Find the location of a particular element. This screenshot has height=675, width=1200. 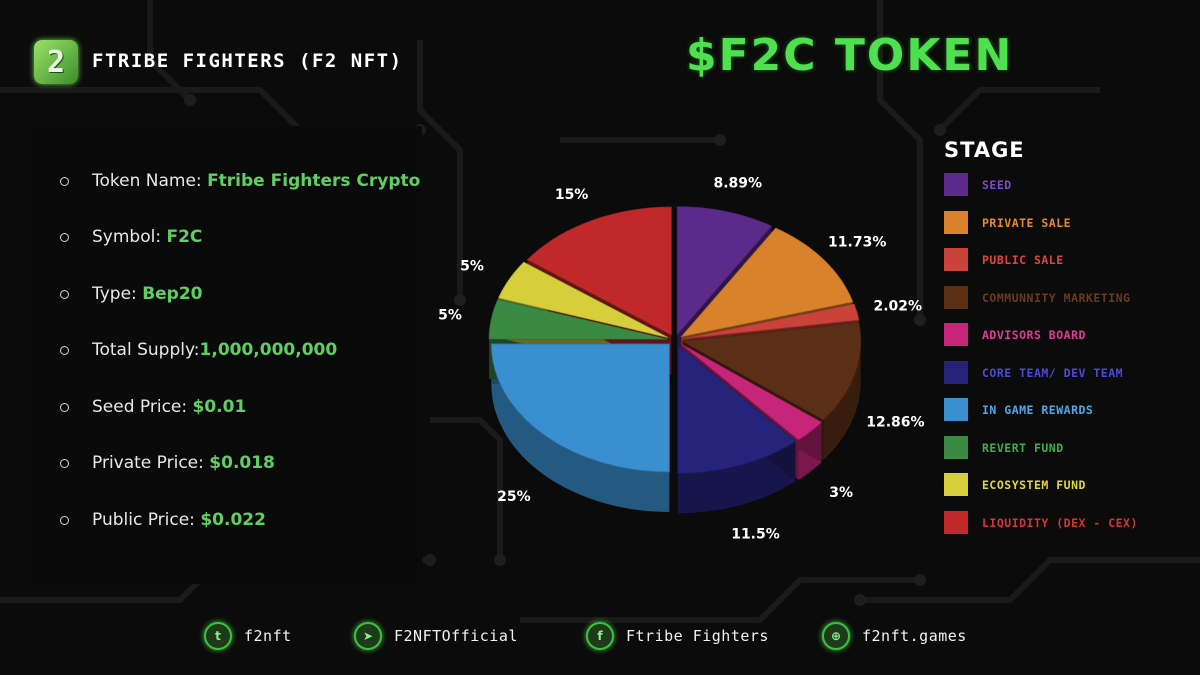

legend-item: LIQUIDITY (DEX - CEX) is located at coordinates (1069, 522).